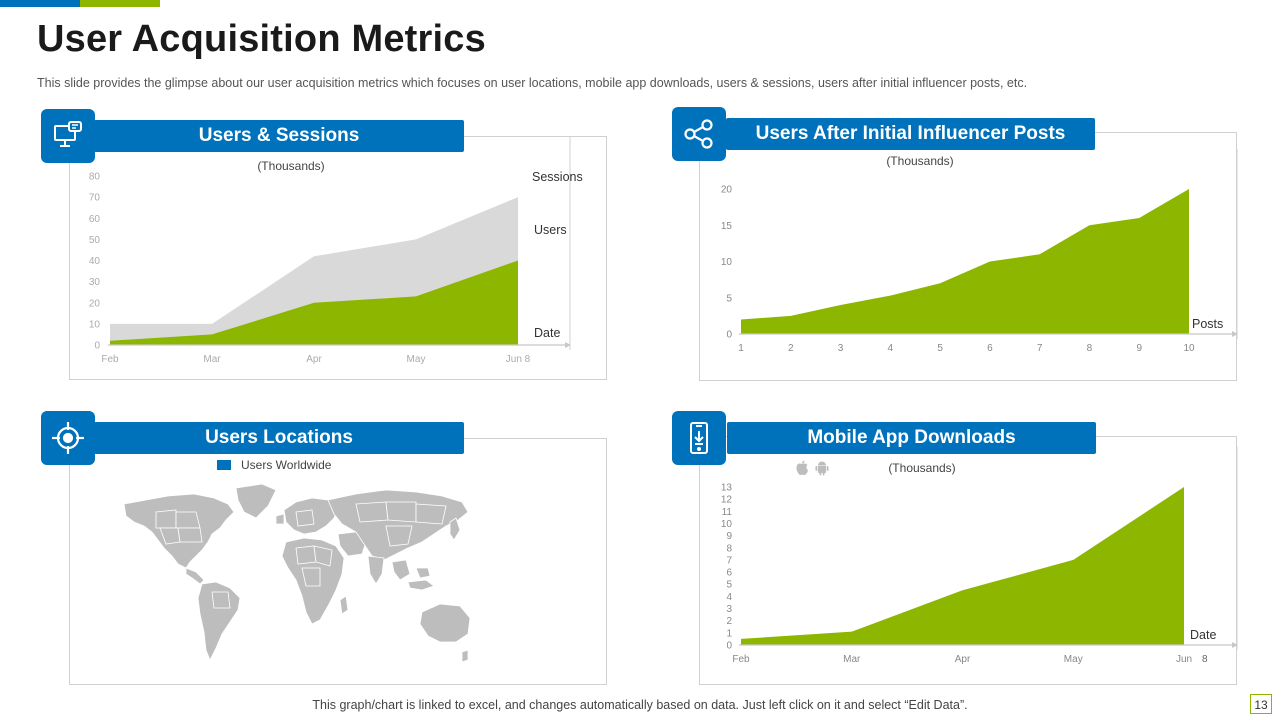 The image size is (1280, 720). I want to click on panel-header-mobile-downloads: Mobile App Downloads, so click(911, 438).